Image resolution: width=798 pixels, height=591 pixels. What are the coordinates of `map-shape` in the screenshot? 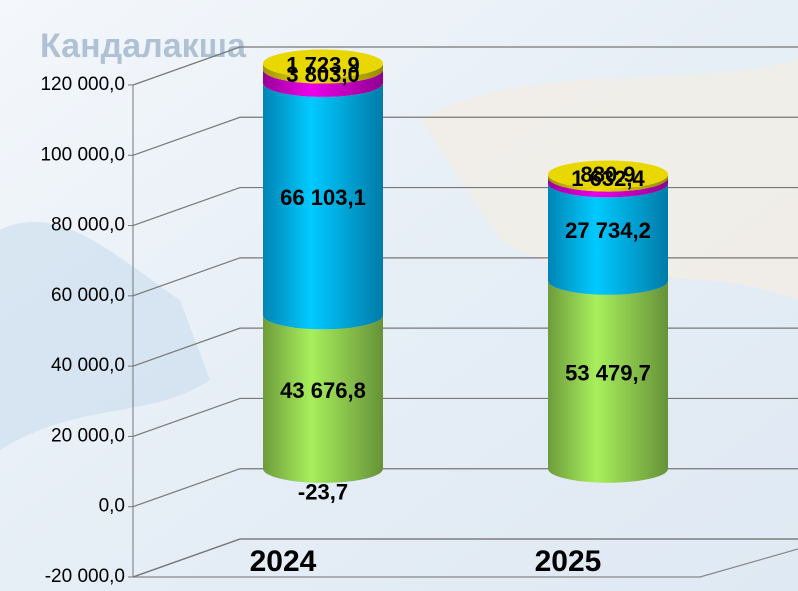 It's located at (105, 335).